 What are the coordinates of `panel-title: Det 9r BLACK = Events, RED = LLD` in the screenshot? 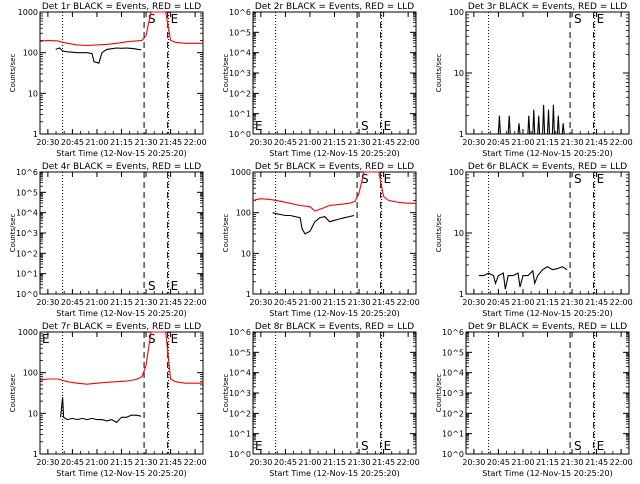 It's located at (547, 327).